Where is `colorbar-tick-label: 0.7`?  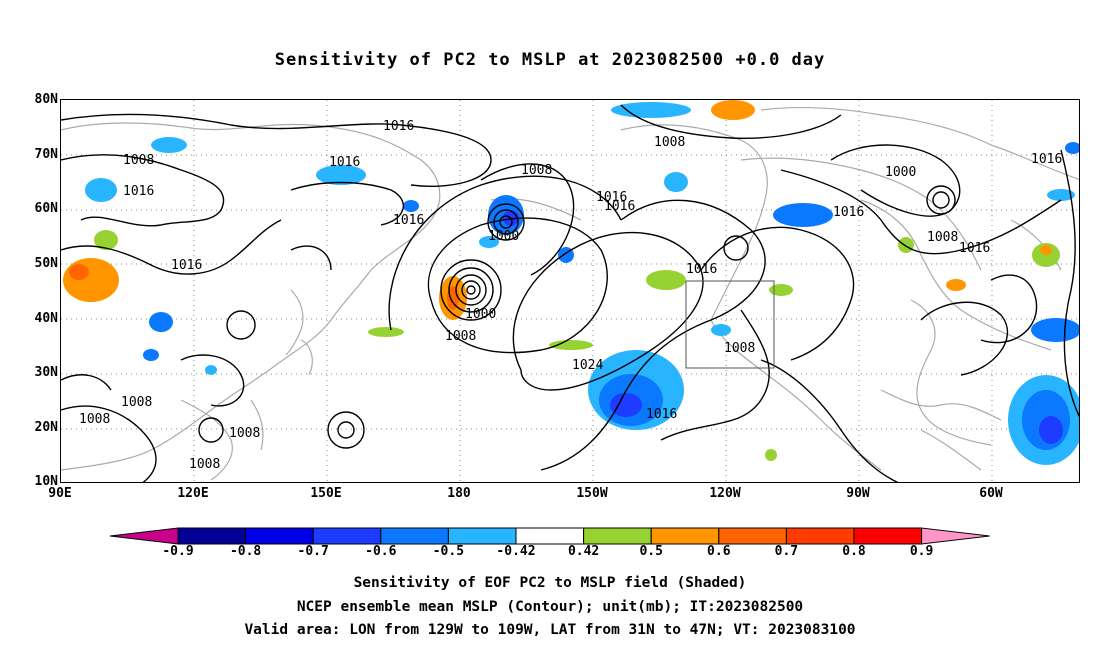
colorbar-tick-label: 0.7 is located at coordinates (786, 551).